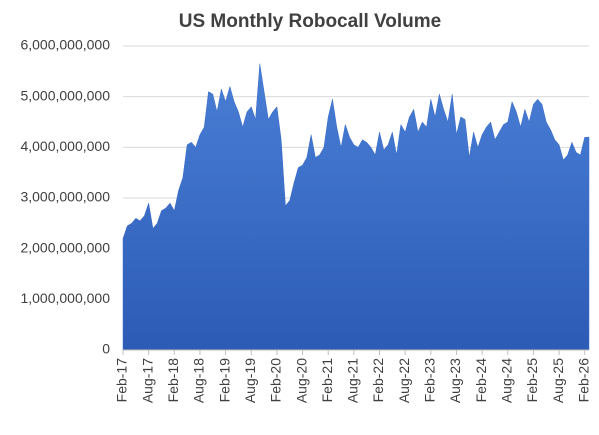 The height and width of the screenshot is (435, 599). I want to click on x-tick-label: Feb-21, so click(327, 380).